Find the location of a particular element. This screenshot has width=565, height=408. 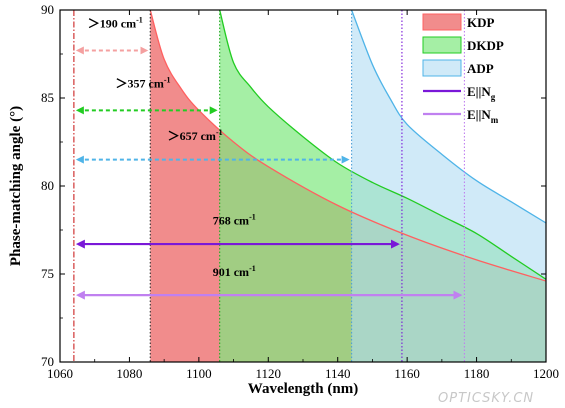

arrow-label-2: ＞657 cm-1 is located at coordinates (195, 135).